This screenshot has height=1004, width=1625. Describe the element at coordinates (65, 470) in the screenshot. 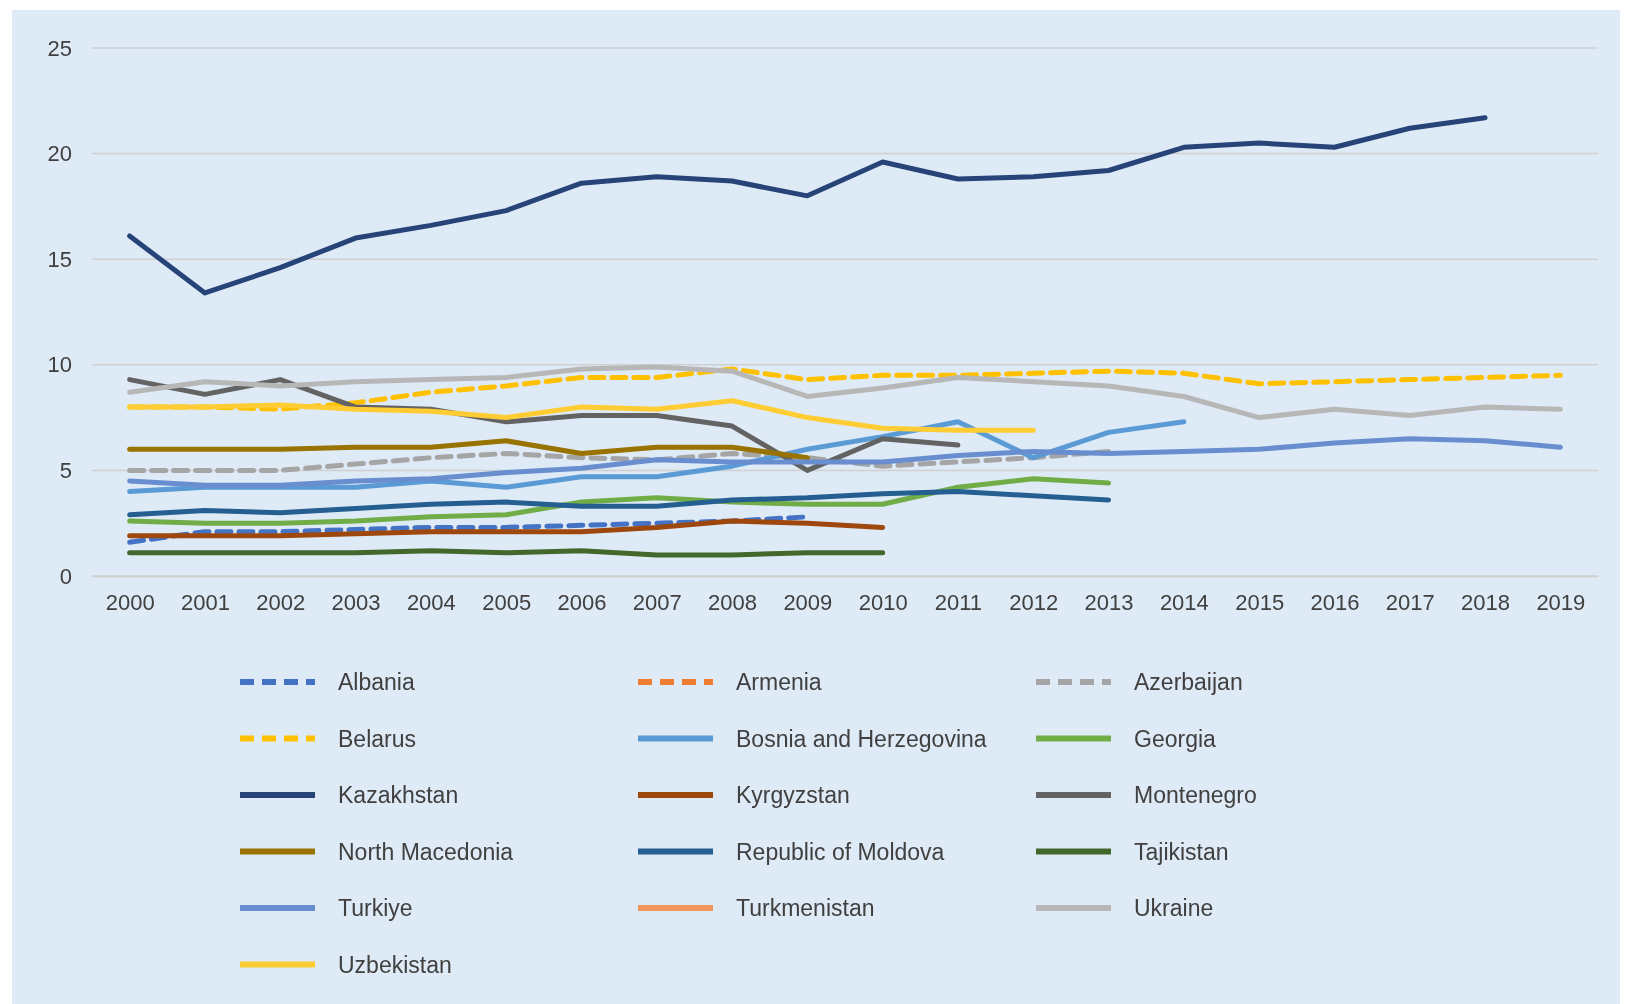

I see `y-tick-label: 5` at that location.